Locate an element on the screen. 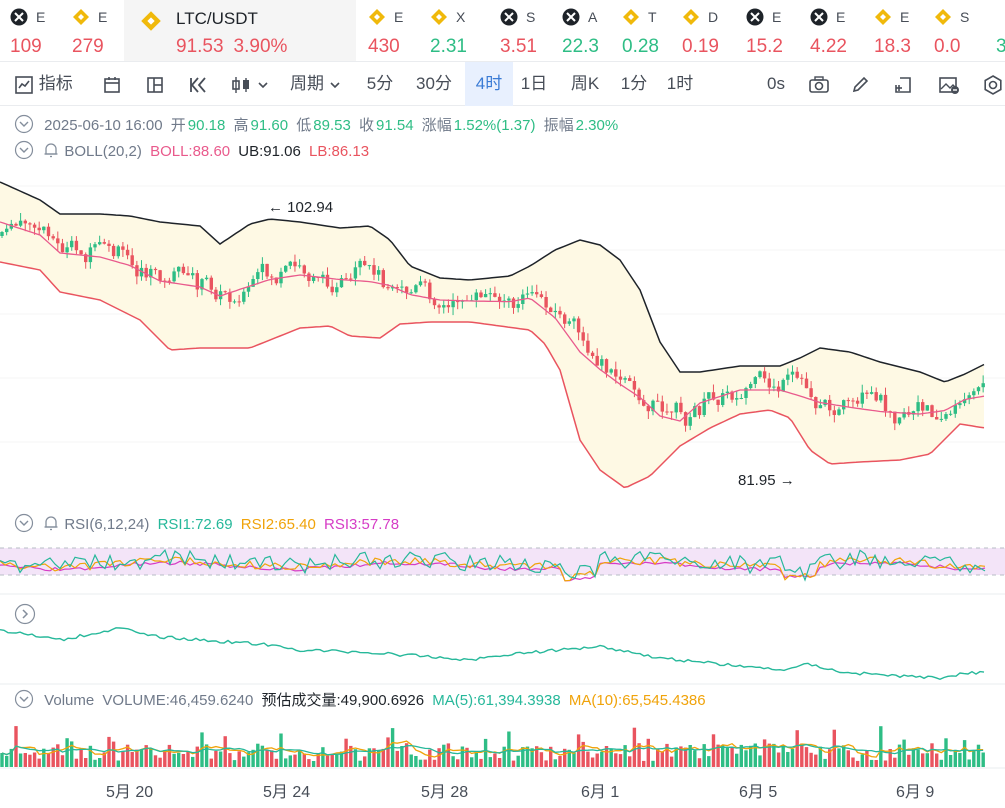 The height and width of the screenshot is (808, 1005). screenshot-button is located at coordinates (819, 84).